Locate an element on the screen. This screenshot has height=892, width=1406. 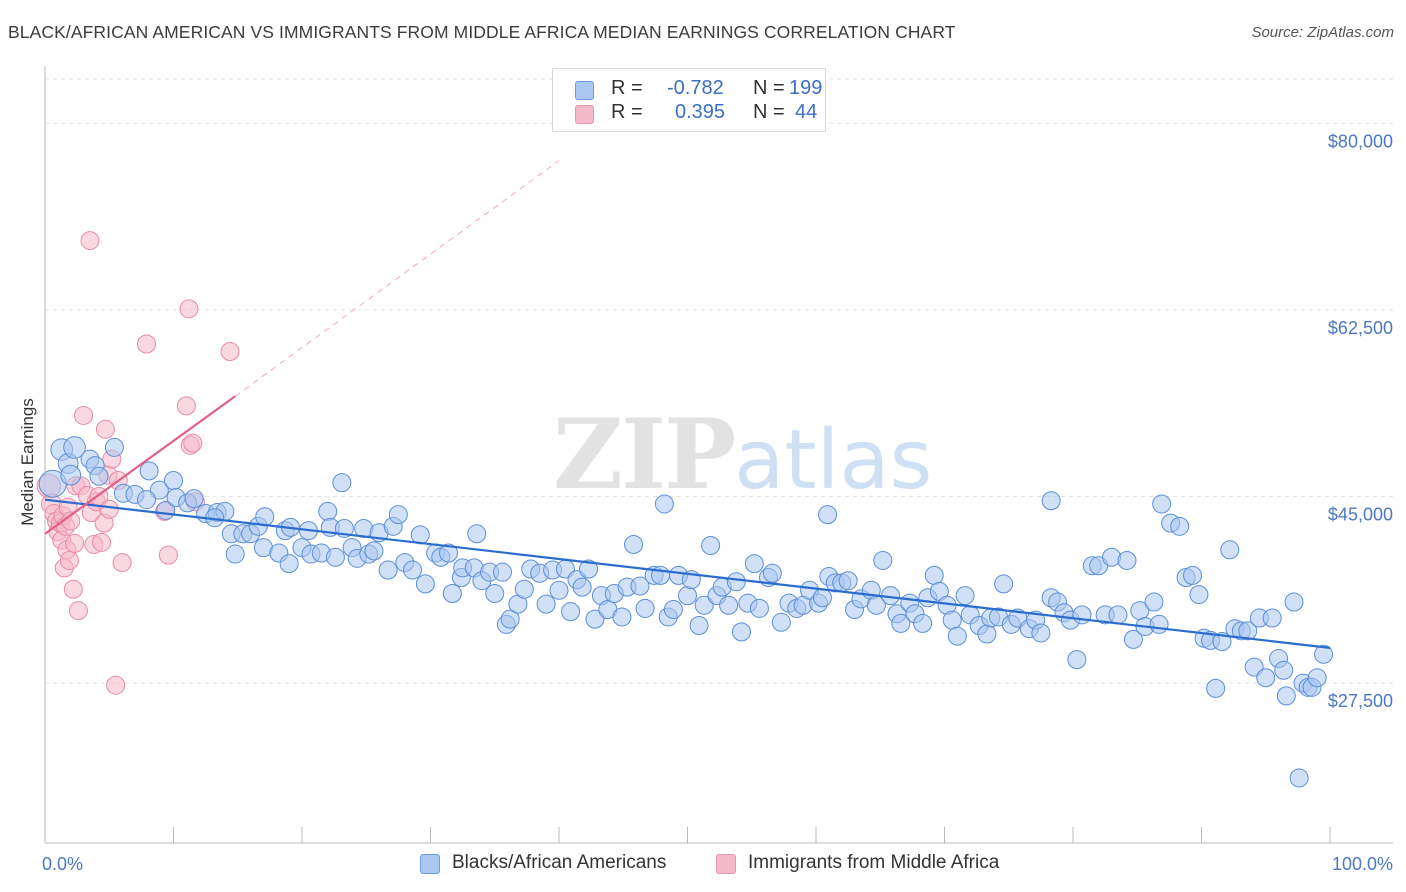
bottom-legend-swatch-pink is located at coordinates (726, 864).